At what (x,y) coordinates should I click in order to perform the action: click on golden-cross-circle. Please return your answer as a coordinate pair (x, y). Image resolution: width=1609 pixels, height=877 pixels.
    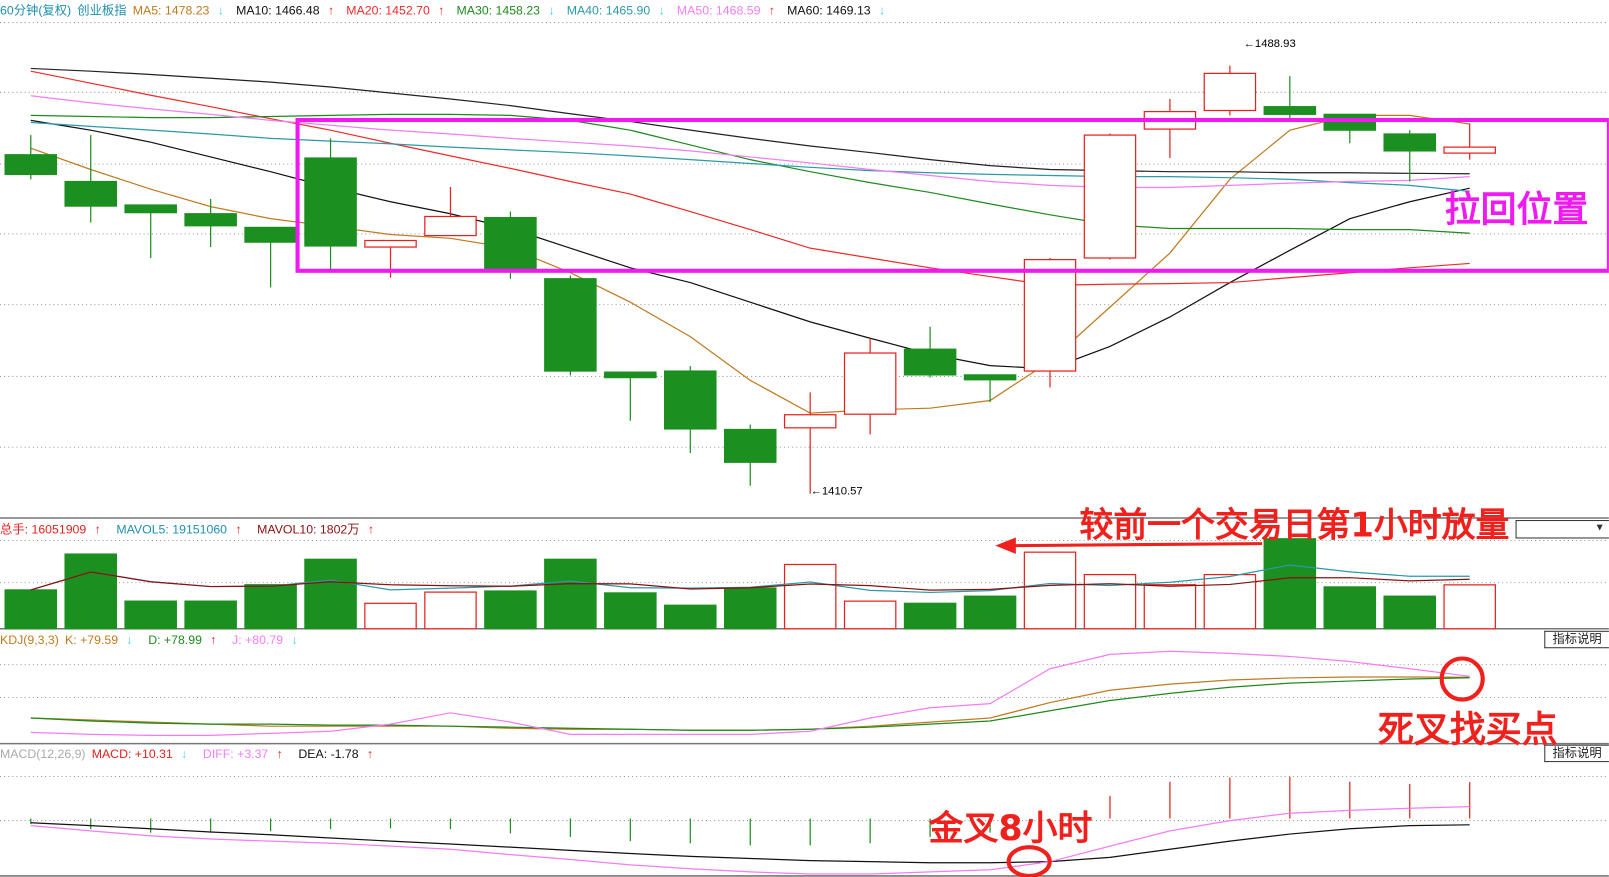
    Looking at the image, I should click on (1029, 861).